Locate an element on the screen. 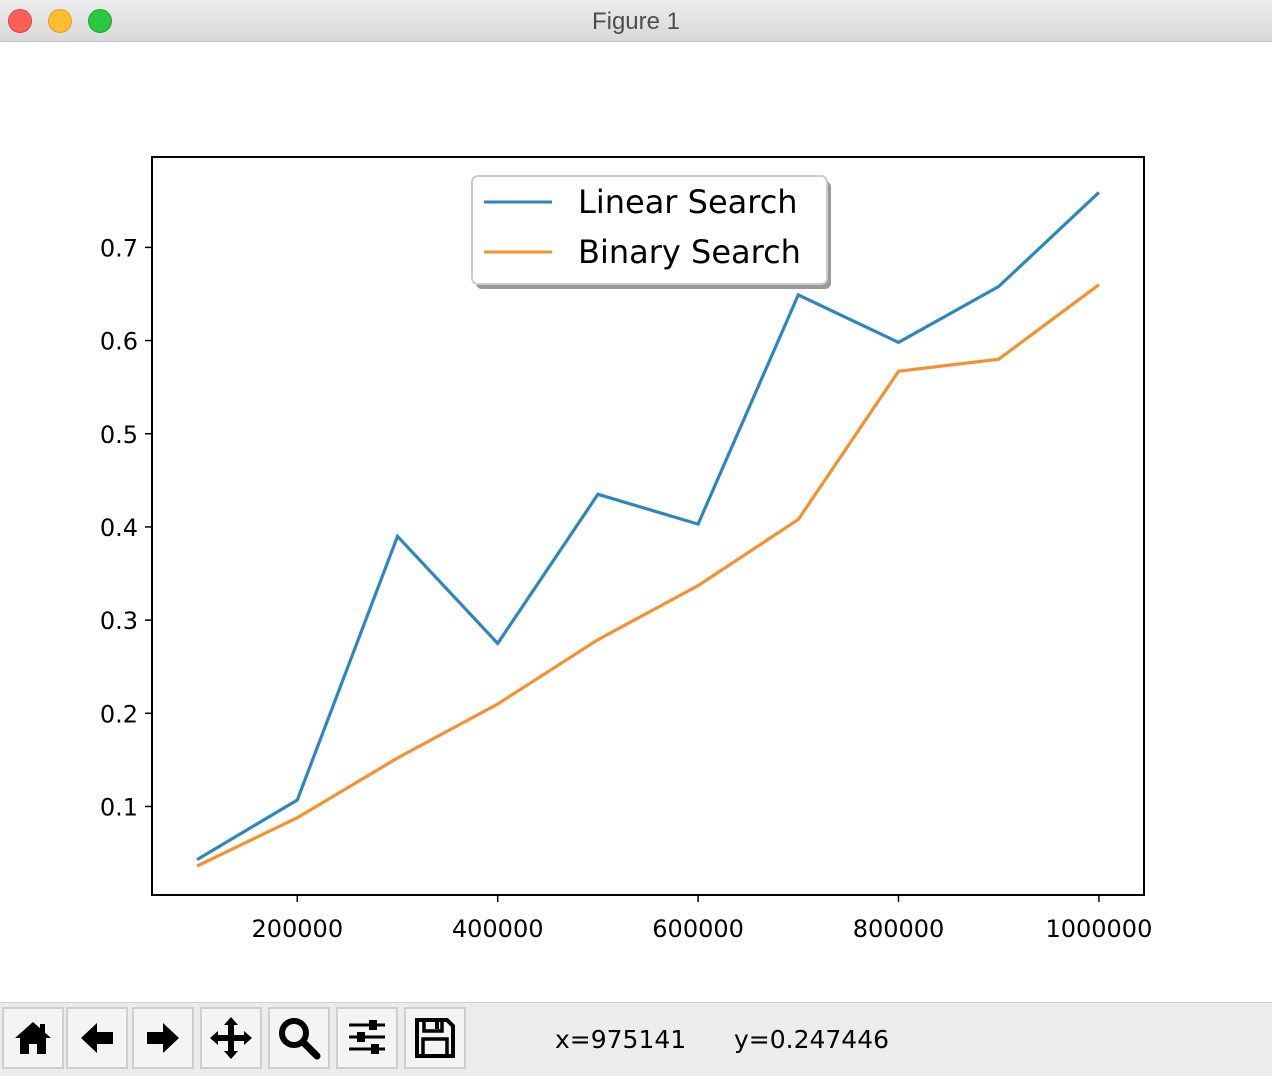 This screenshot has width=1272, height=1076. legend-label-linear-search: Linear Search is located at coordinates (688, 202).